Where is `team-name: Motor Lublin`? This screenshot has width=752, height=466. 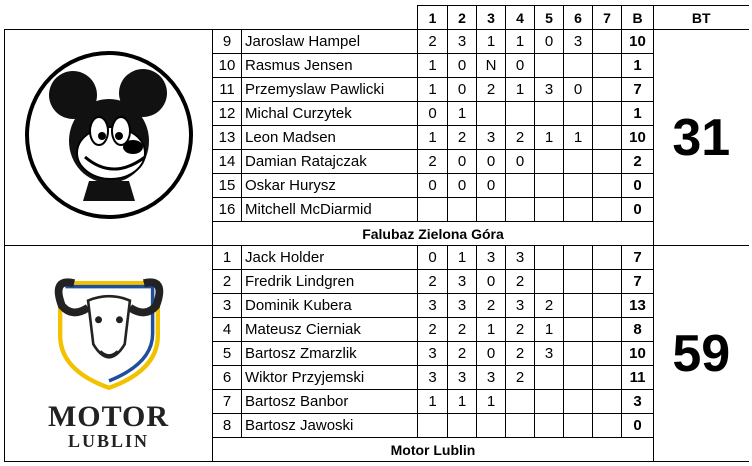
team-name: Motor Lublin is located at coordinates (433, 449).